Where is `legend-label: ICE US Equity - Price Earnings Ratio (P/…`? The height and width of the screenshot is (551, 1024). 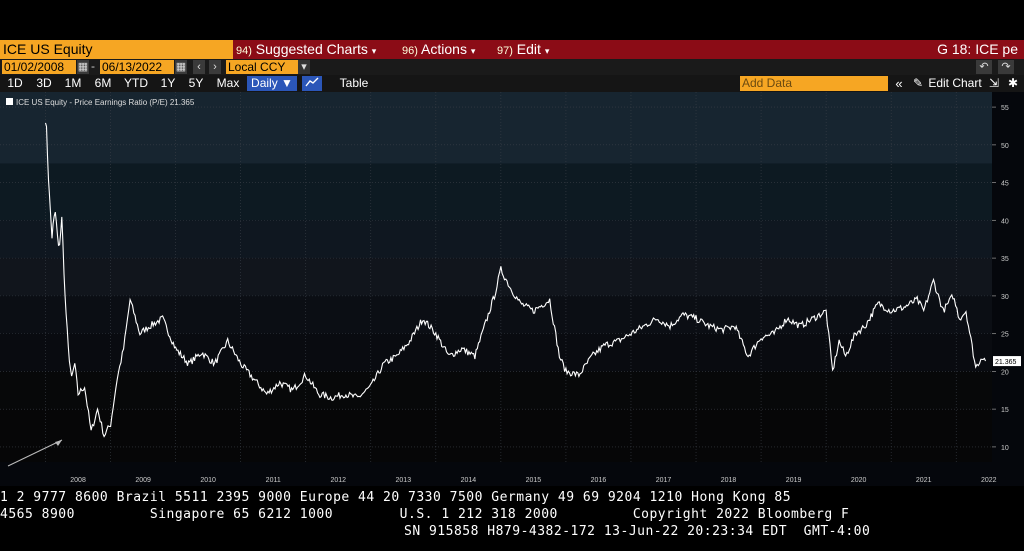
legend-label: ICE US Equity - Price Earnings Ratio (P/… is located at coordinates (105, 102).